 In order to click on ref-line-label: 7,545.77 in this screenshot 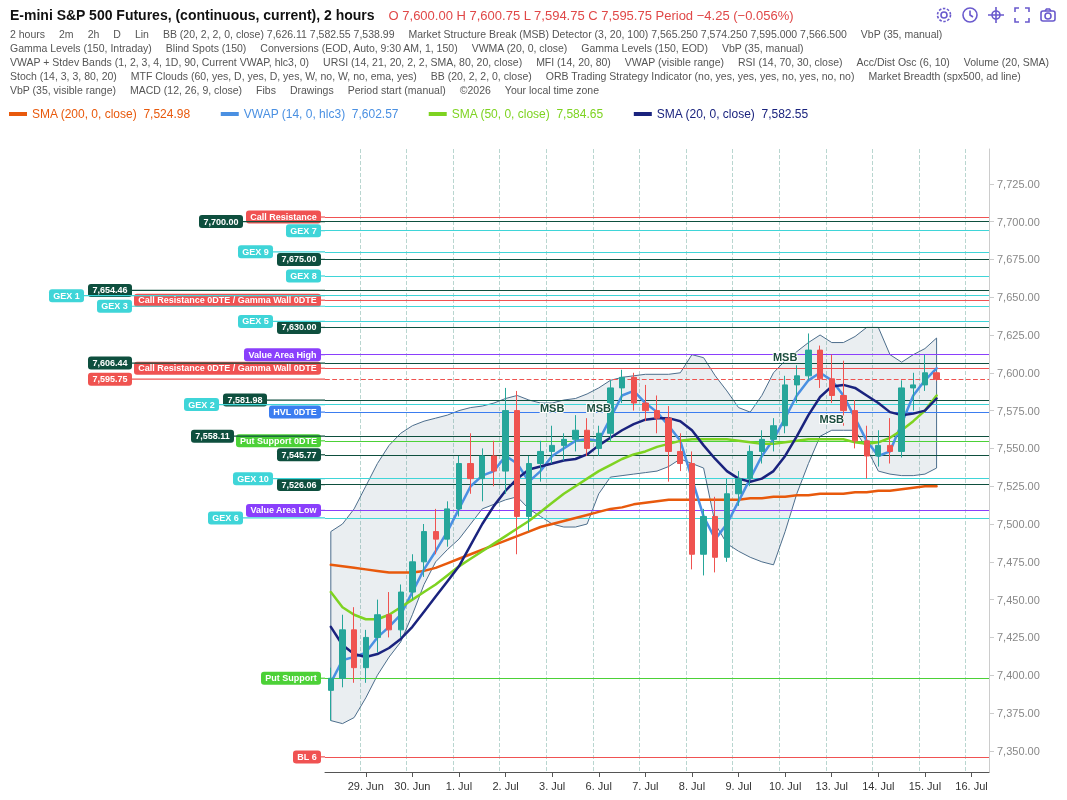, I will do `click(299, 454)`.